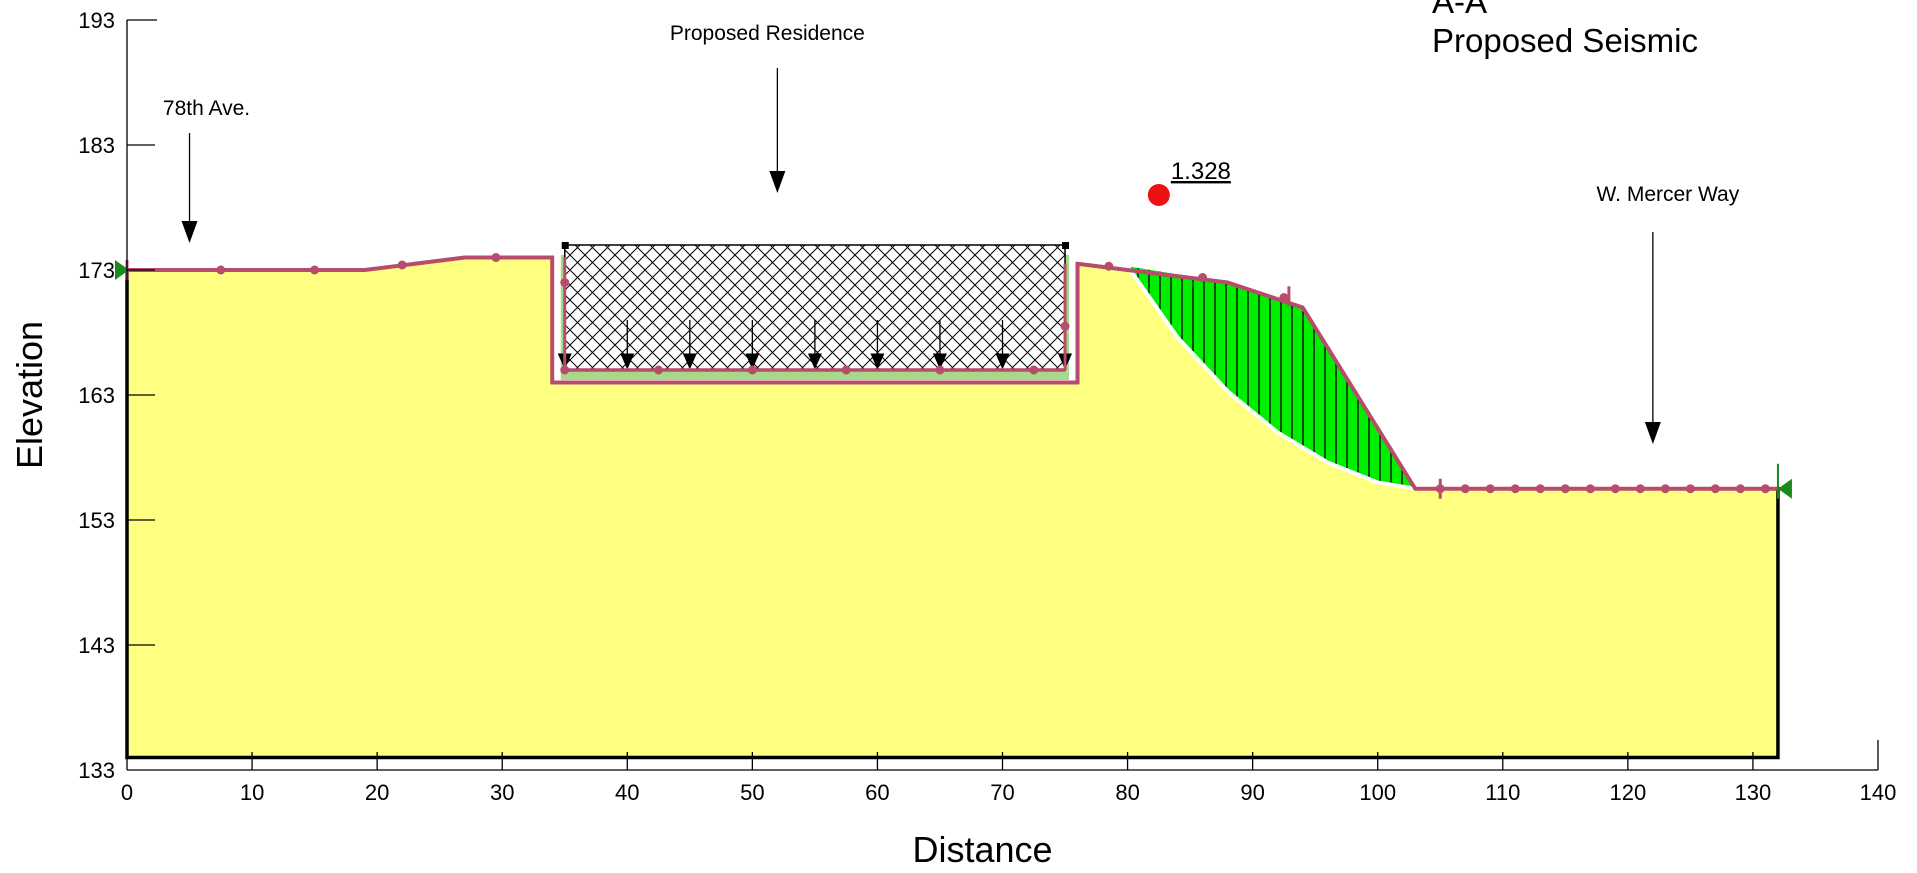 The image size is (1917, 873). Describe the element at coordinates (1252, 792) in the screenshot. I see `x-tick-label: 90` at that location.